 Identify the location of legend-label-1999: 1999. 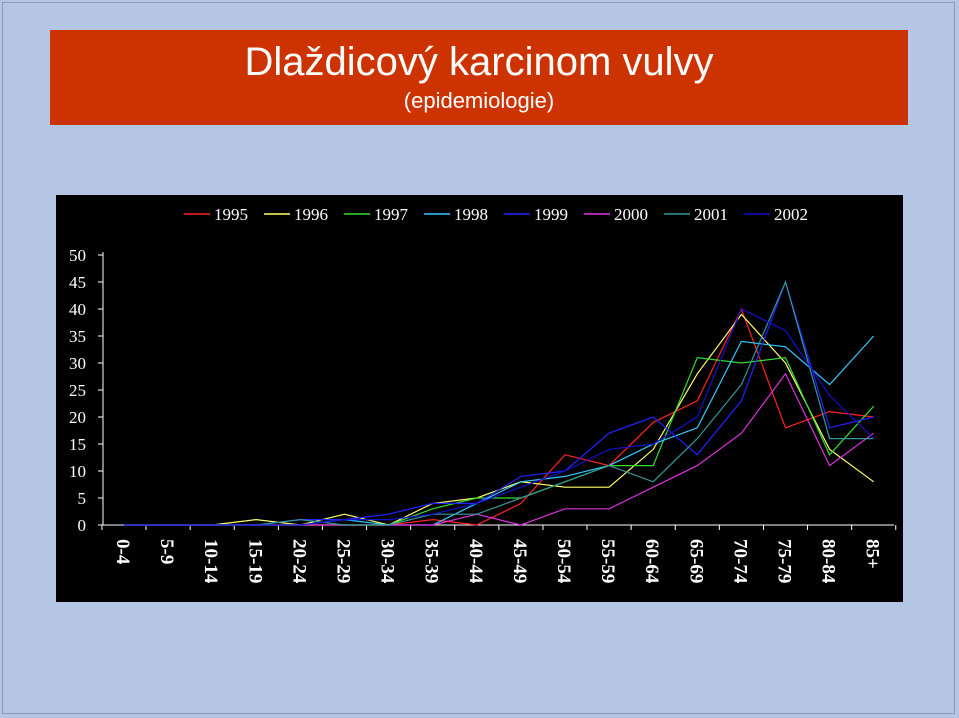
(551, 214).